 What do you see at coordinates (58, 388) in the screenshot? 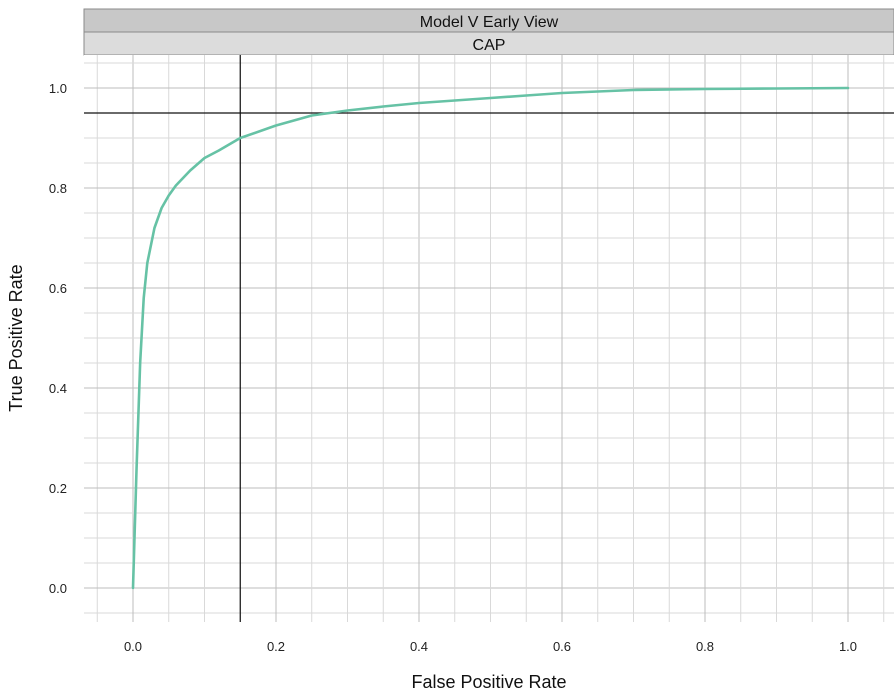
I see `y-tick-label: 0.4` at bounding box center [58, 388].